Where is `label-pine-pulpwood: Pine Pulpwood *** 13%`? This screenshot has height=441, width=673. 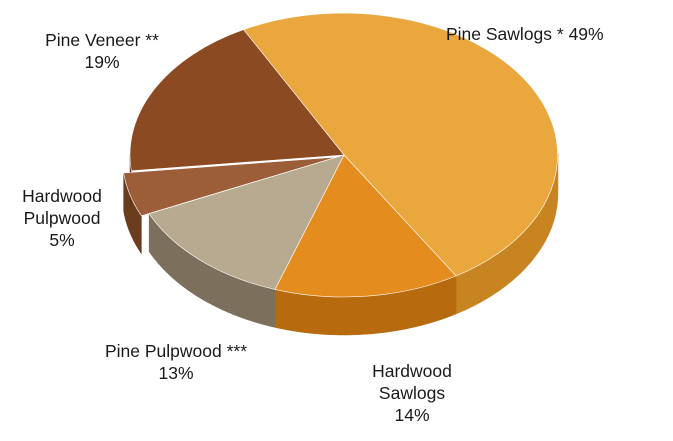 label-pine-pulpwood: Pine Pulpwood *** 13% is located at coordinates (176, 362).